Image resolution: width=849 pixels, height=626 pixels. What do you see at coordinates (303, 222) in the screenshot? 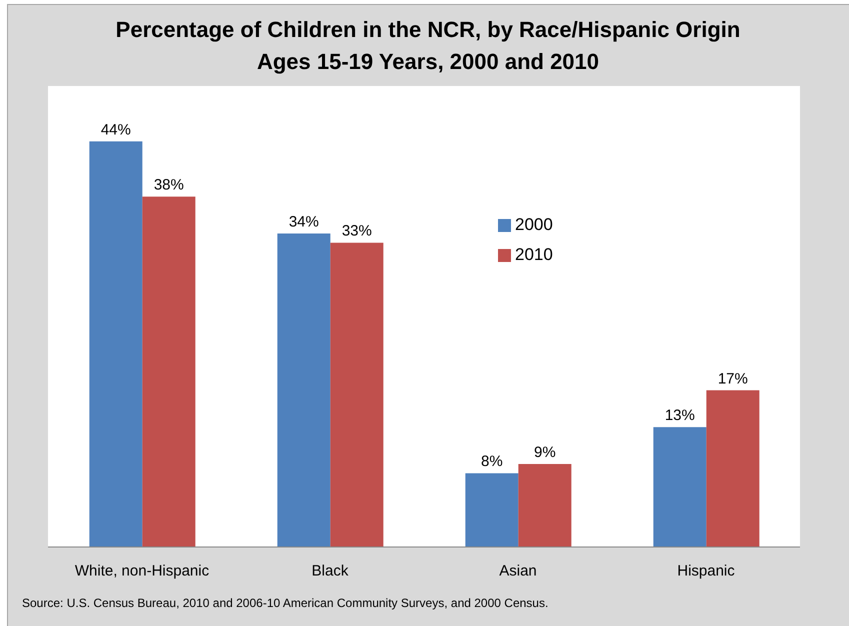
I see `data-label: 34%` at bounding box center [303, 222].